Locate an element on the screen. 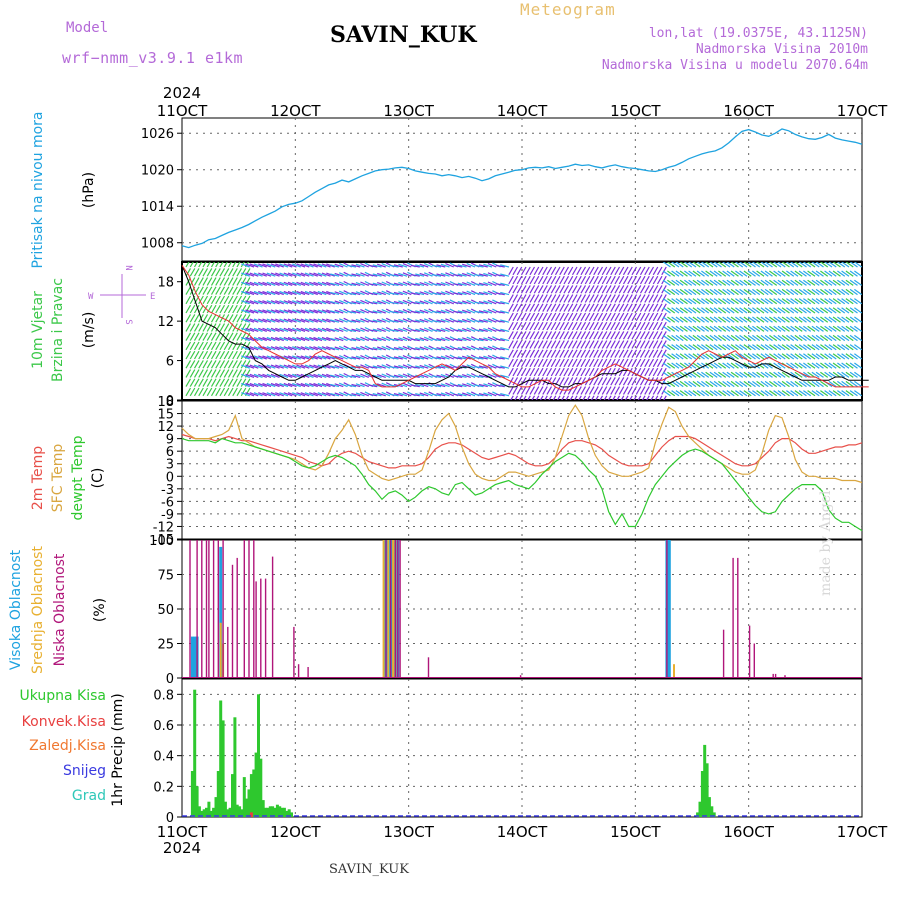  high-cloud-bar is located at coordinates (669, 609).